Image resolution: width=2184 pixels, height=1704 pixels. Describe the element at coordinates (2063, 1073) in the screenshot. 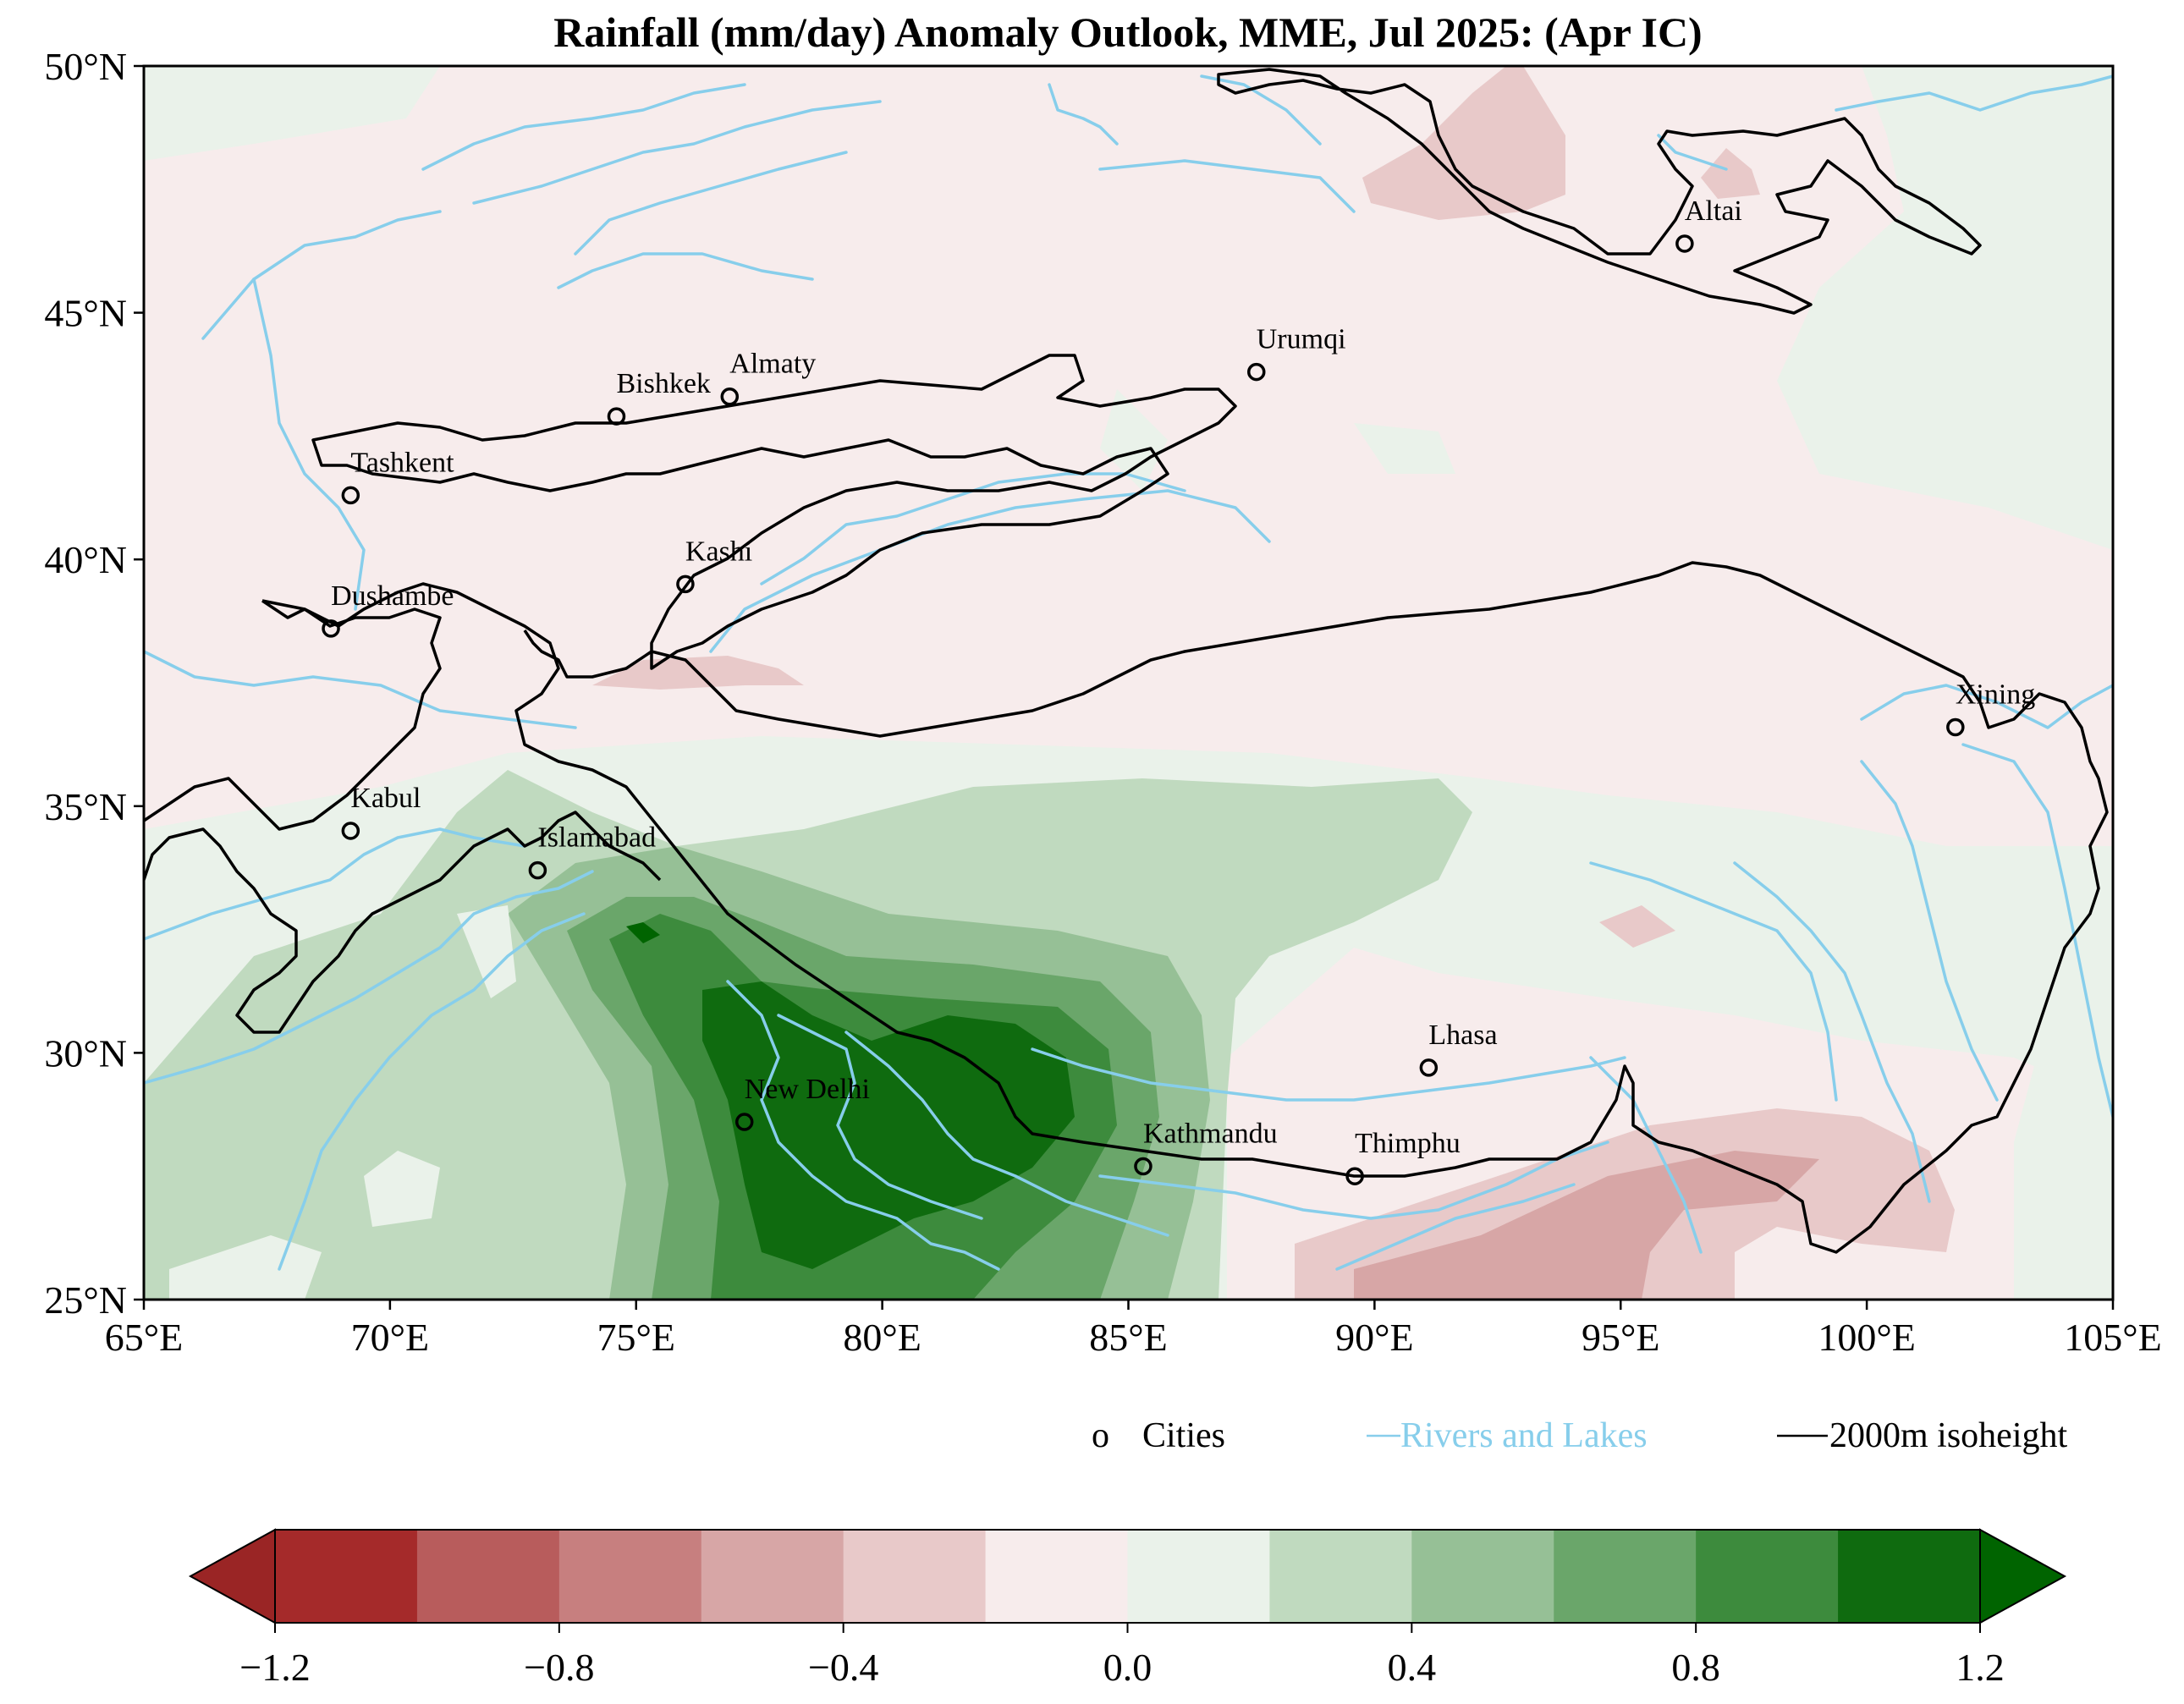

I see `anomaly-band-light-green-east` at that location.